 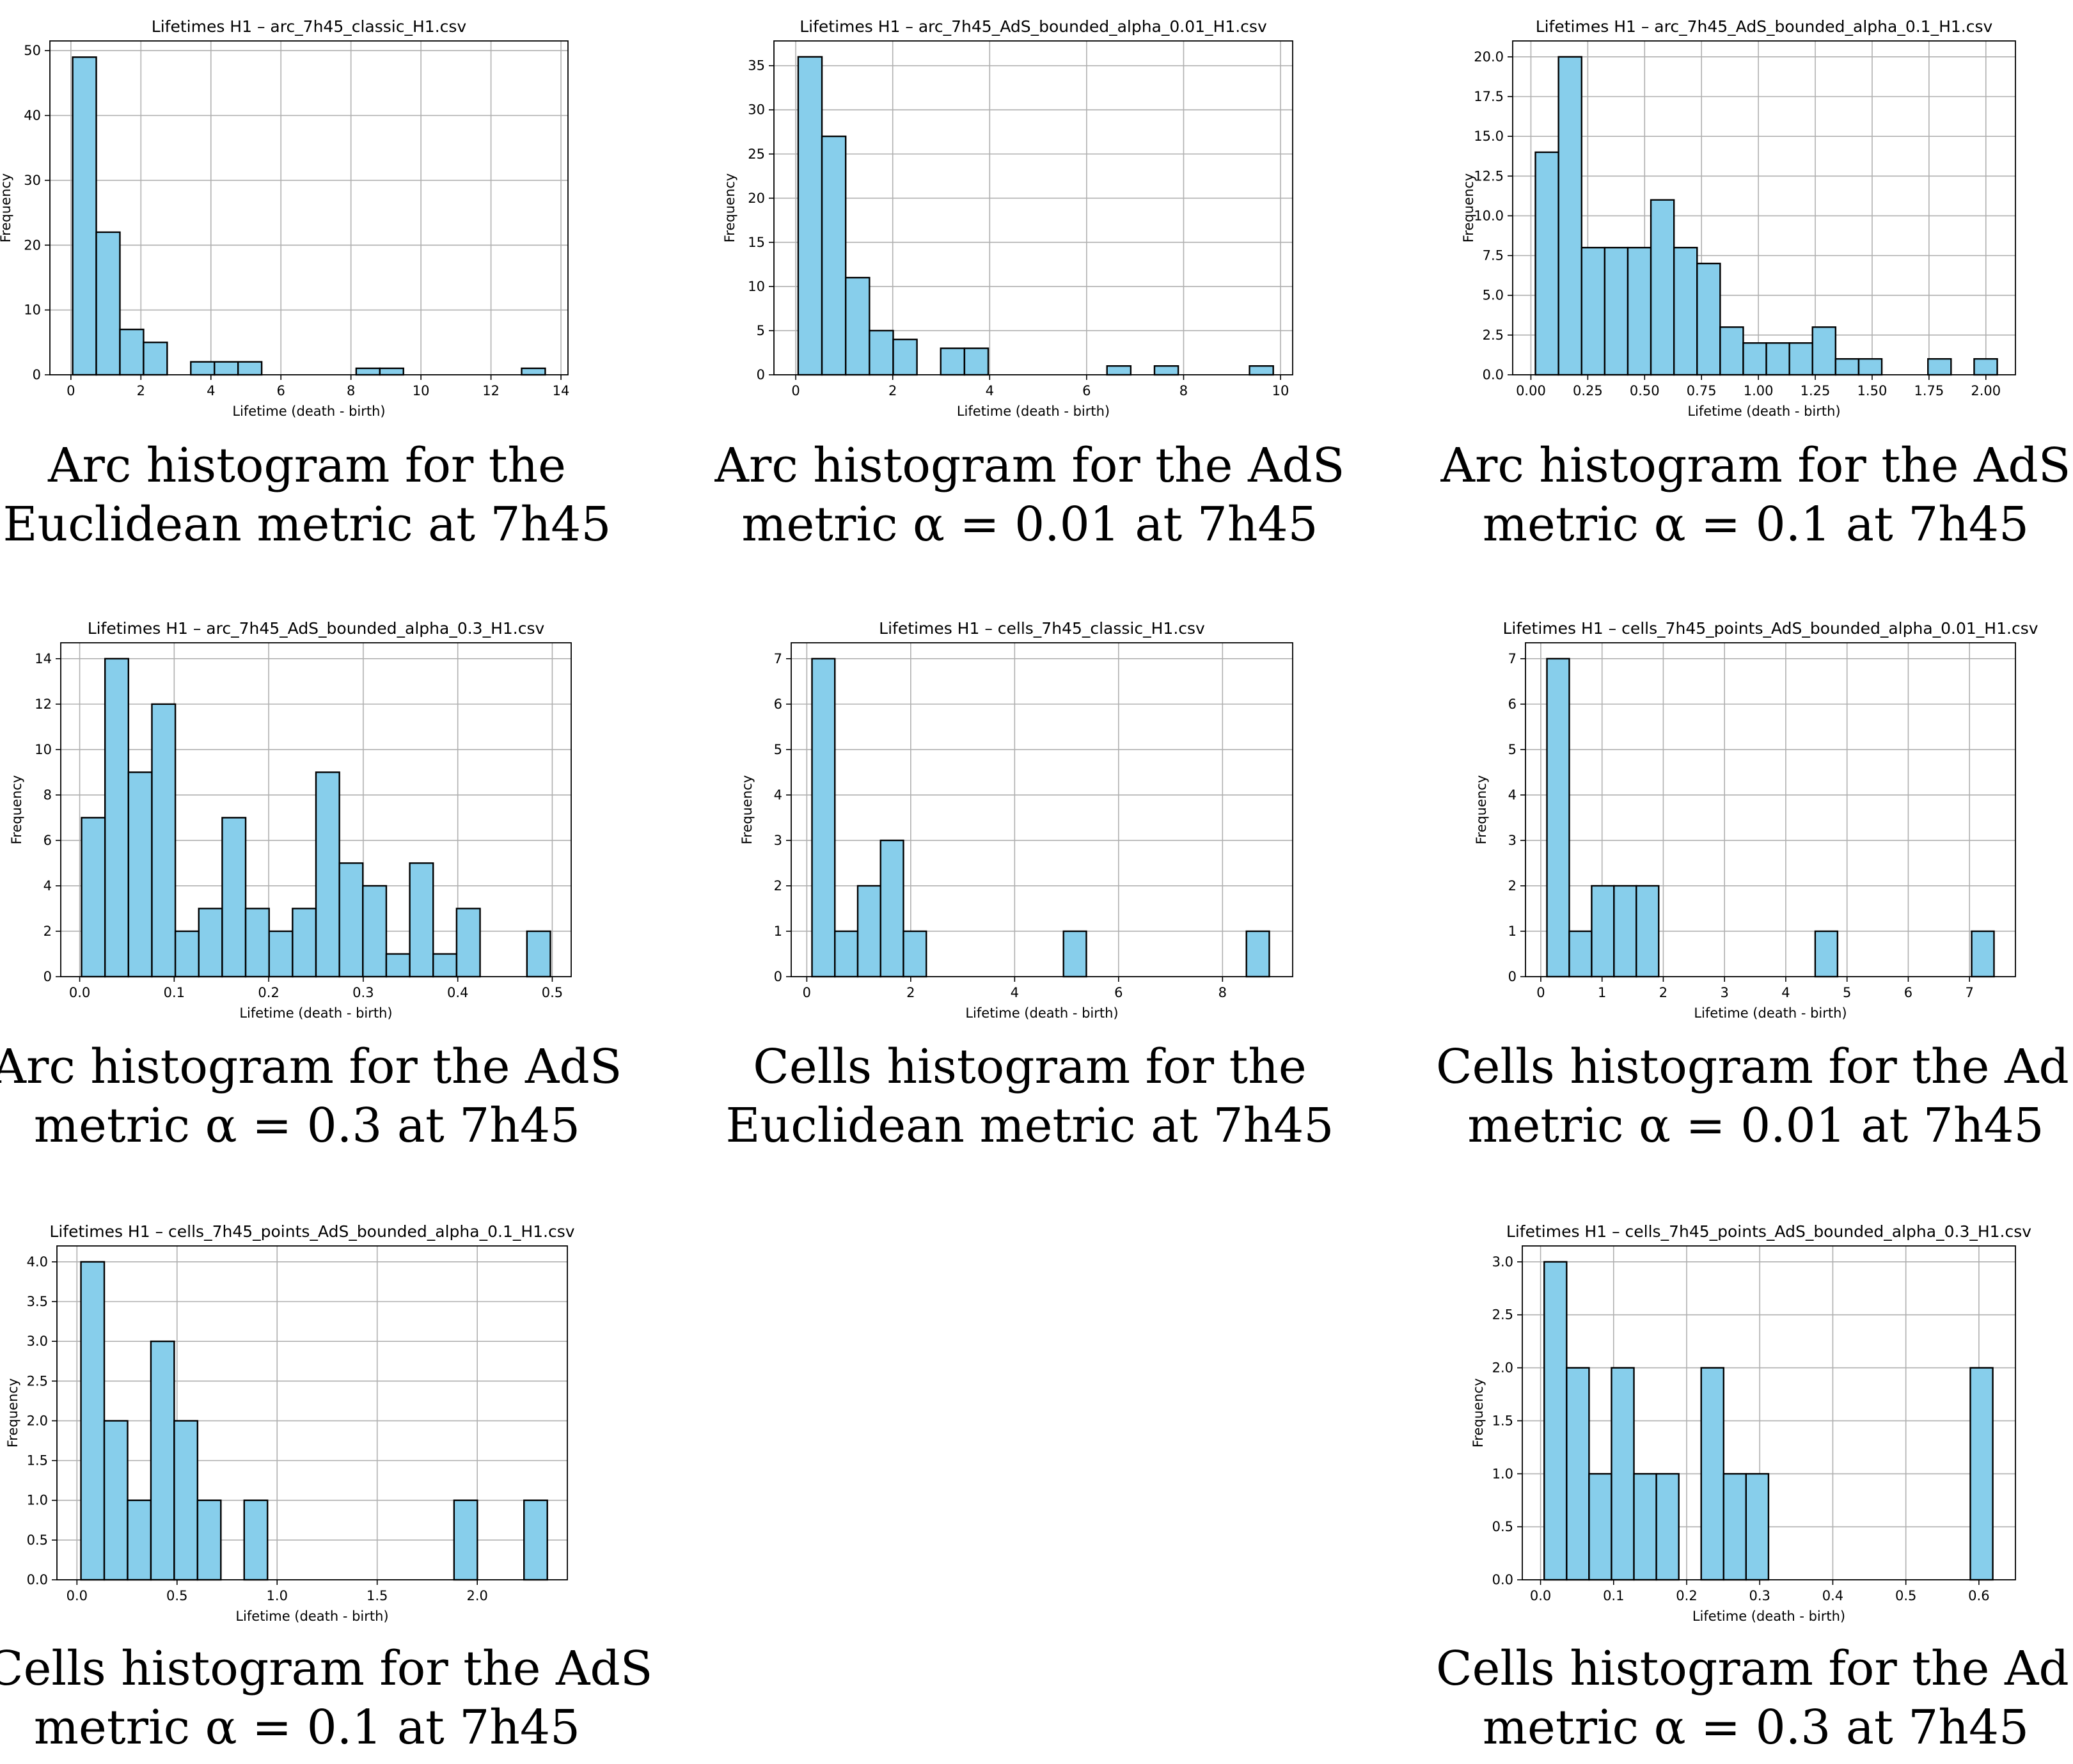 What do you see at coordinates (1686, 1596) in the screenshot?
I see `x-tick-label: 0.2` at bounding box center [1686, 1596].